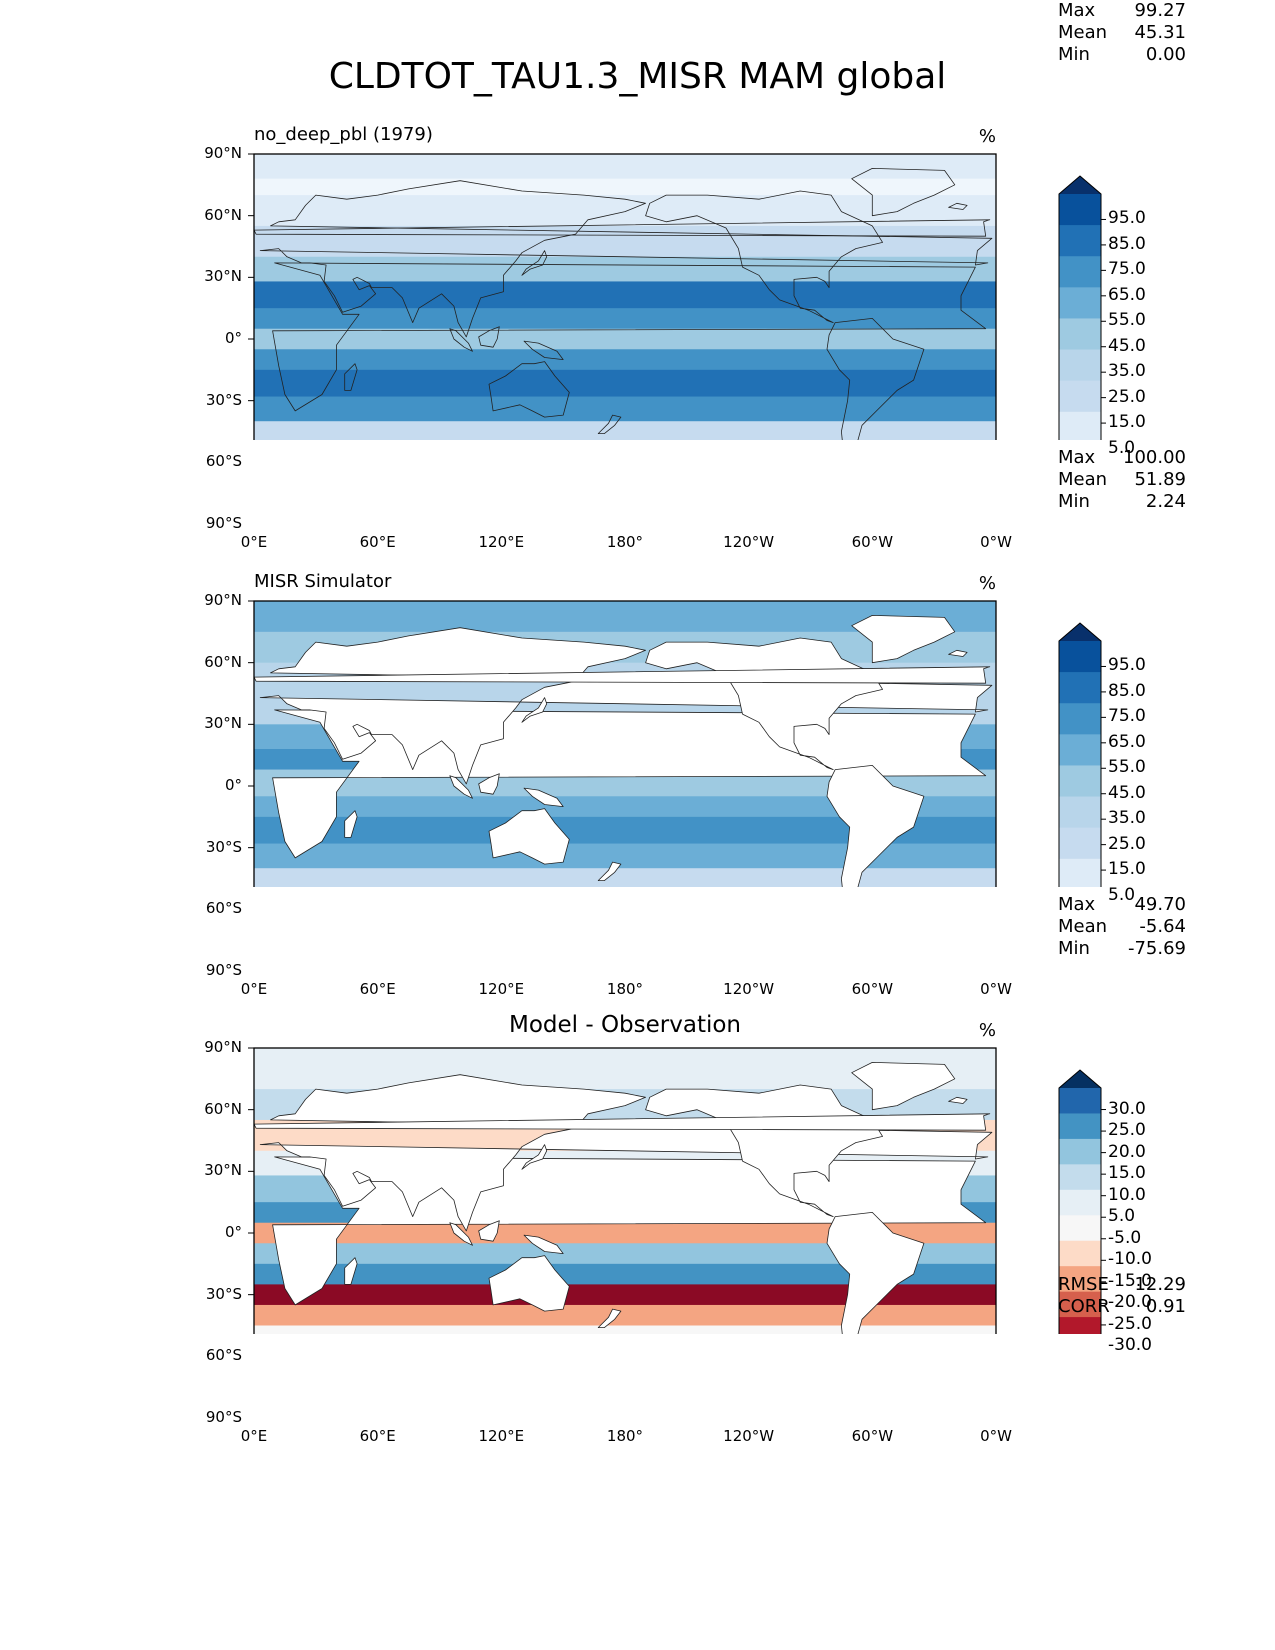  I want to click on stat-row-max: Max 100.00, so click(1122, 458).